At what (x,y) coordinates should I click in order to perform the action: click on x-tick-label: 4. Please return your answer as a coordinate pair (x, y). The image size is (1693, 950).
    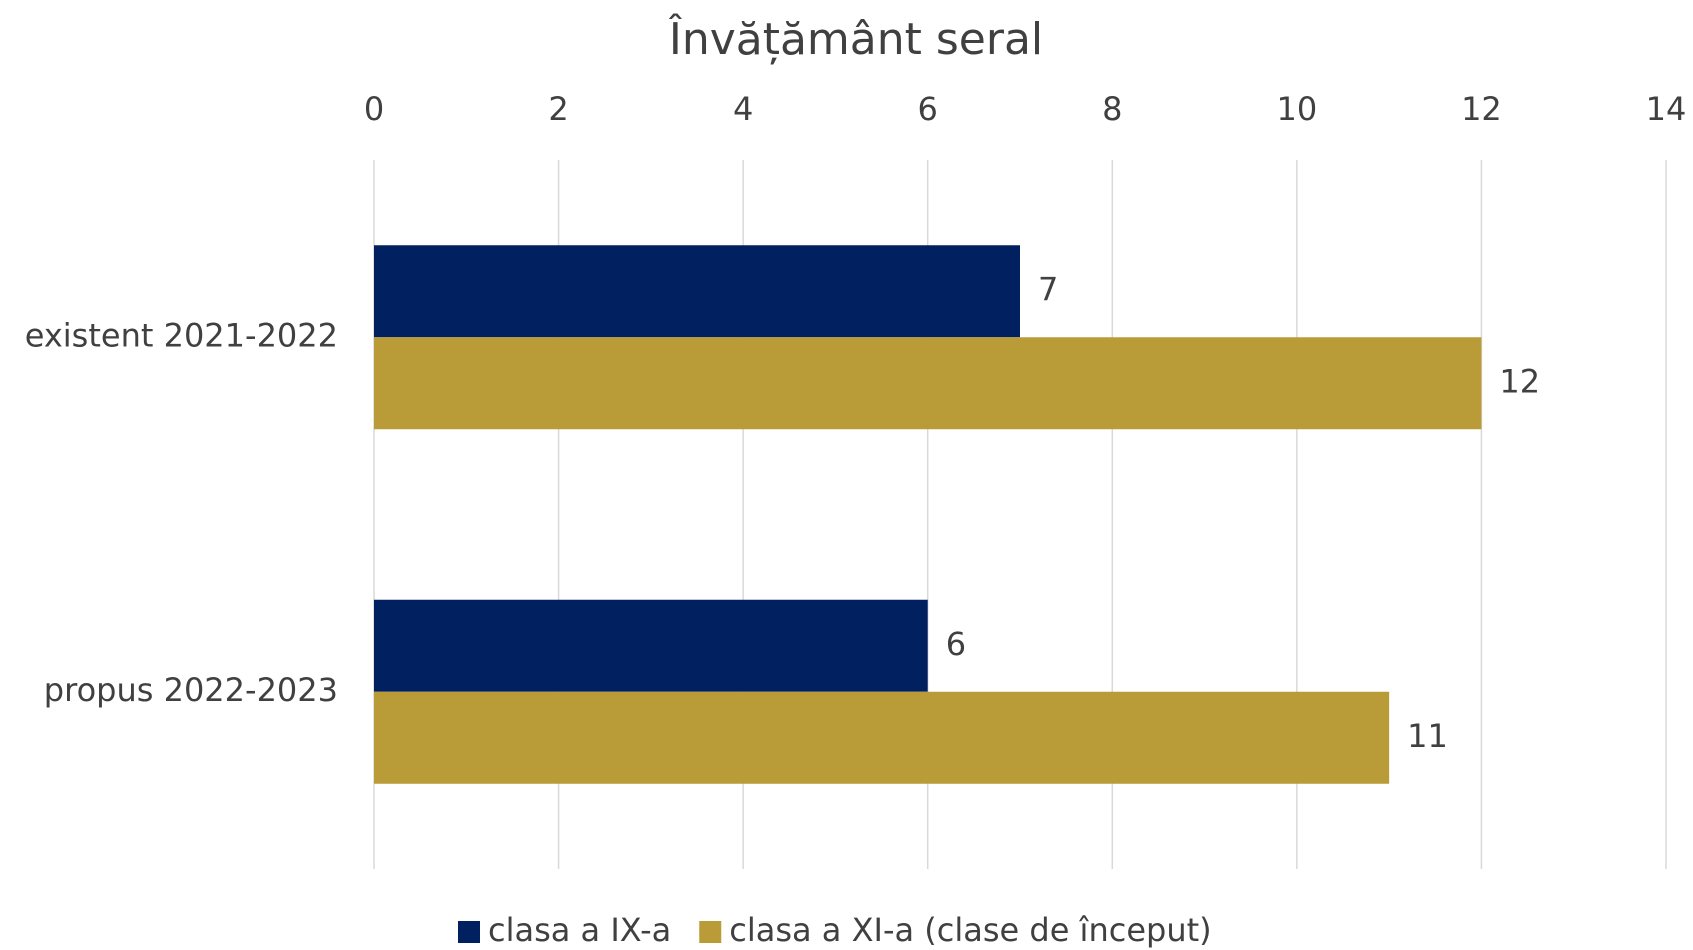
    Looking at the image, I should click on (743, 109).